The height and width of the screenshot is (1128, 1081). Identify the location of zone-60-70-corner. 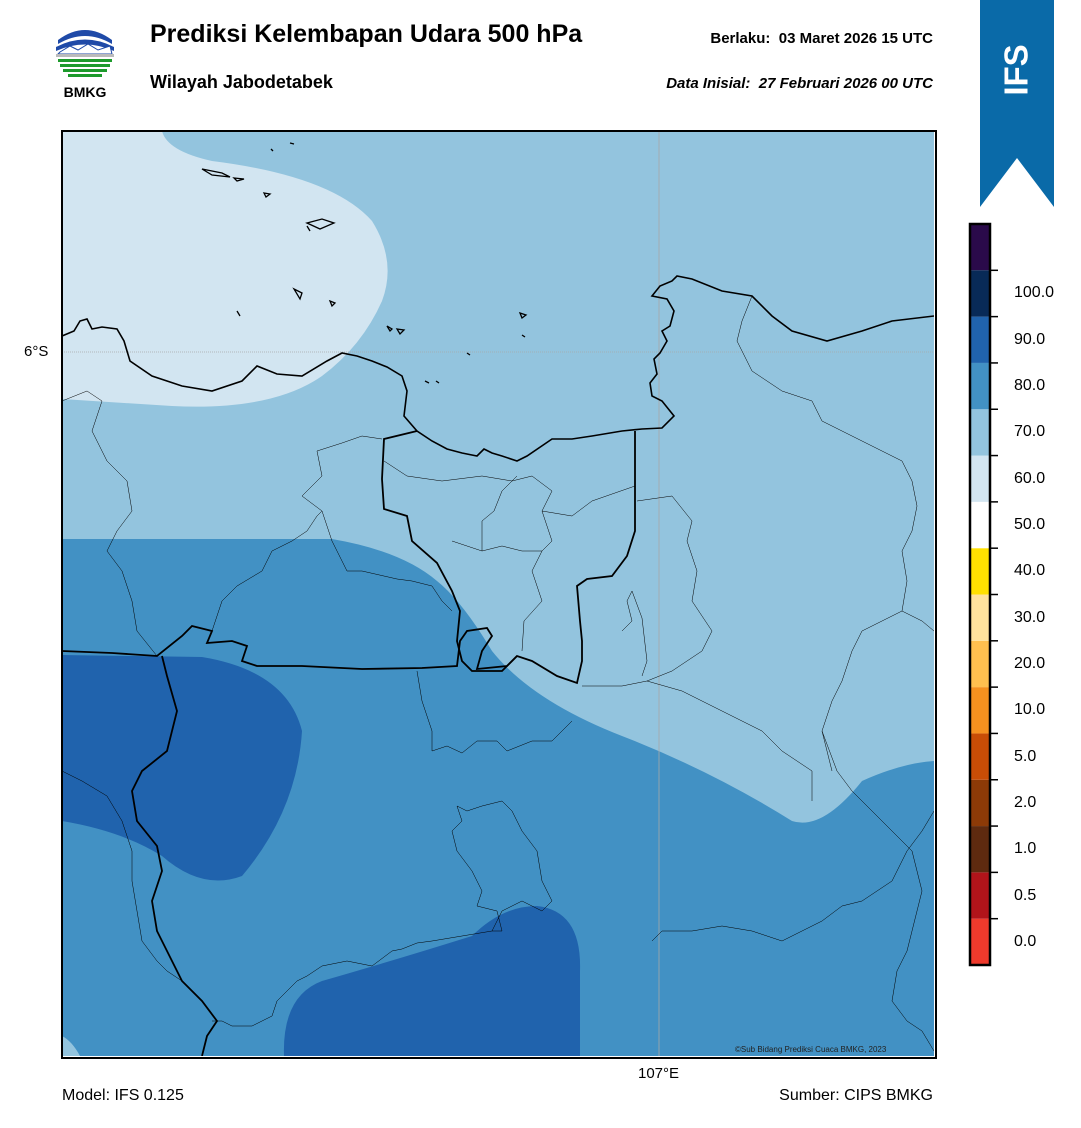
(71, 1046).